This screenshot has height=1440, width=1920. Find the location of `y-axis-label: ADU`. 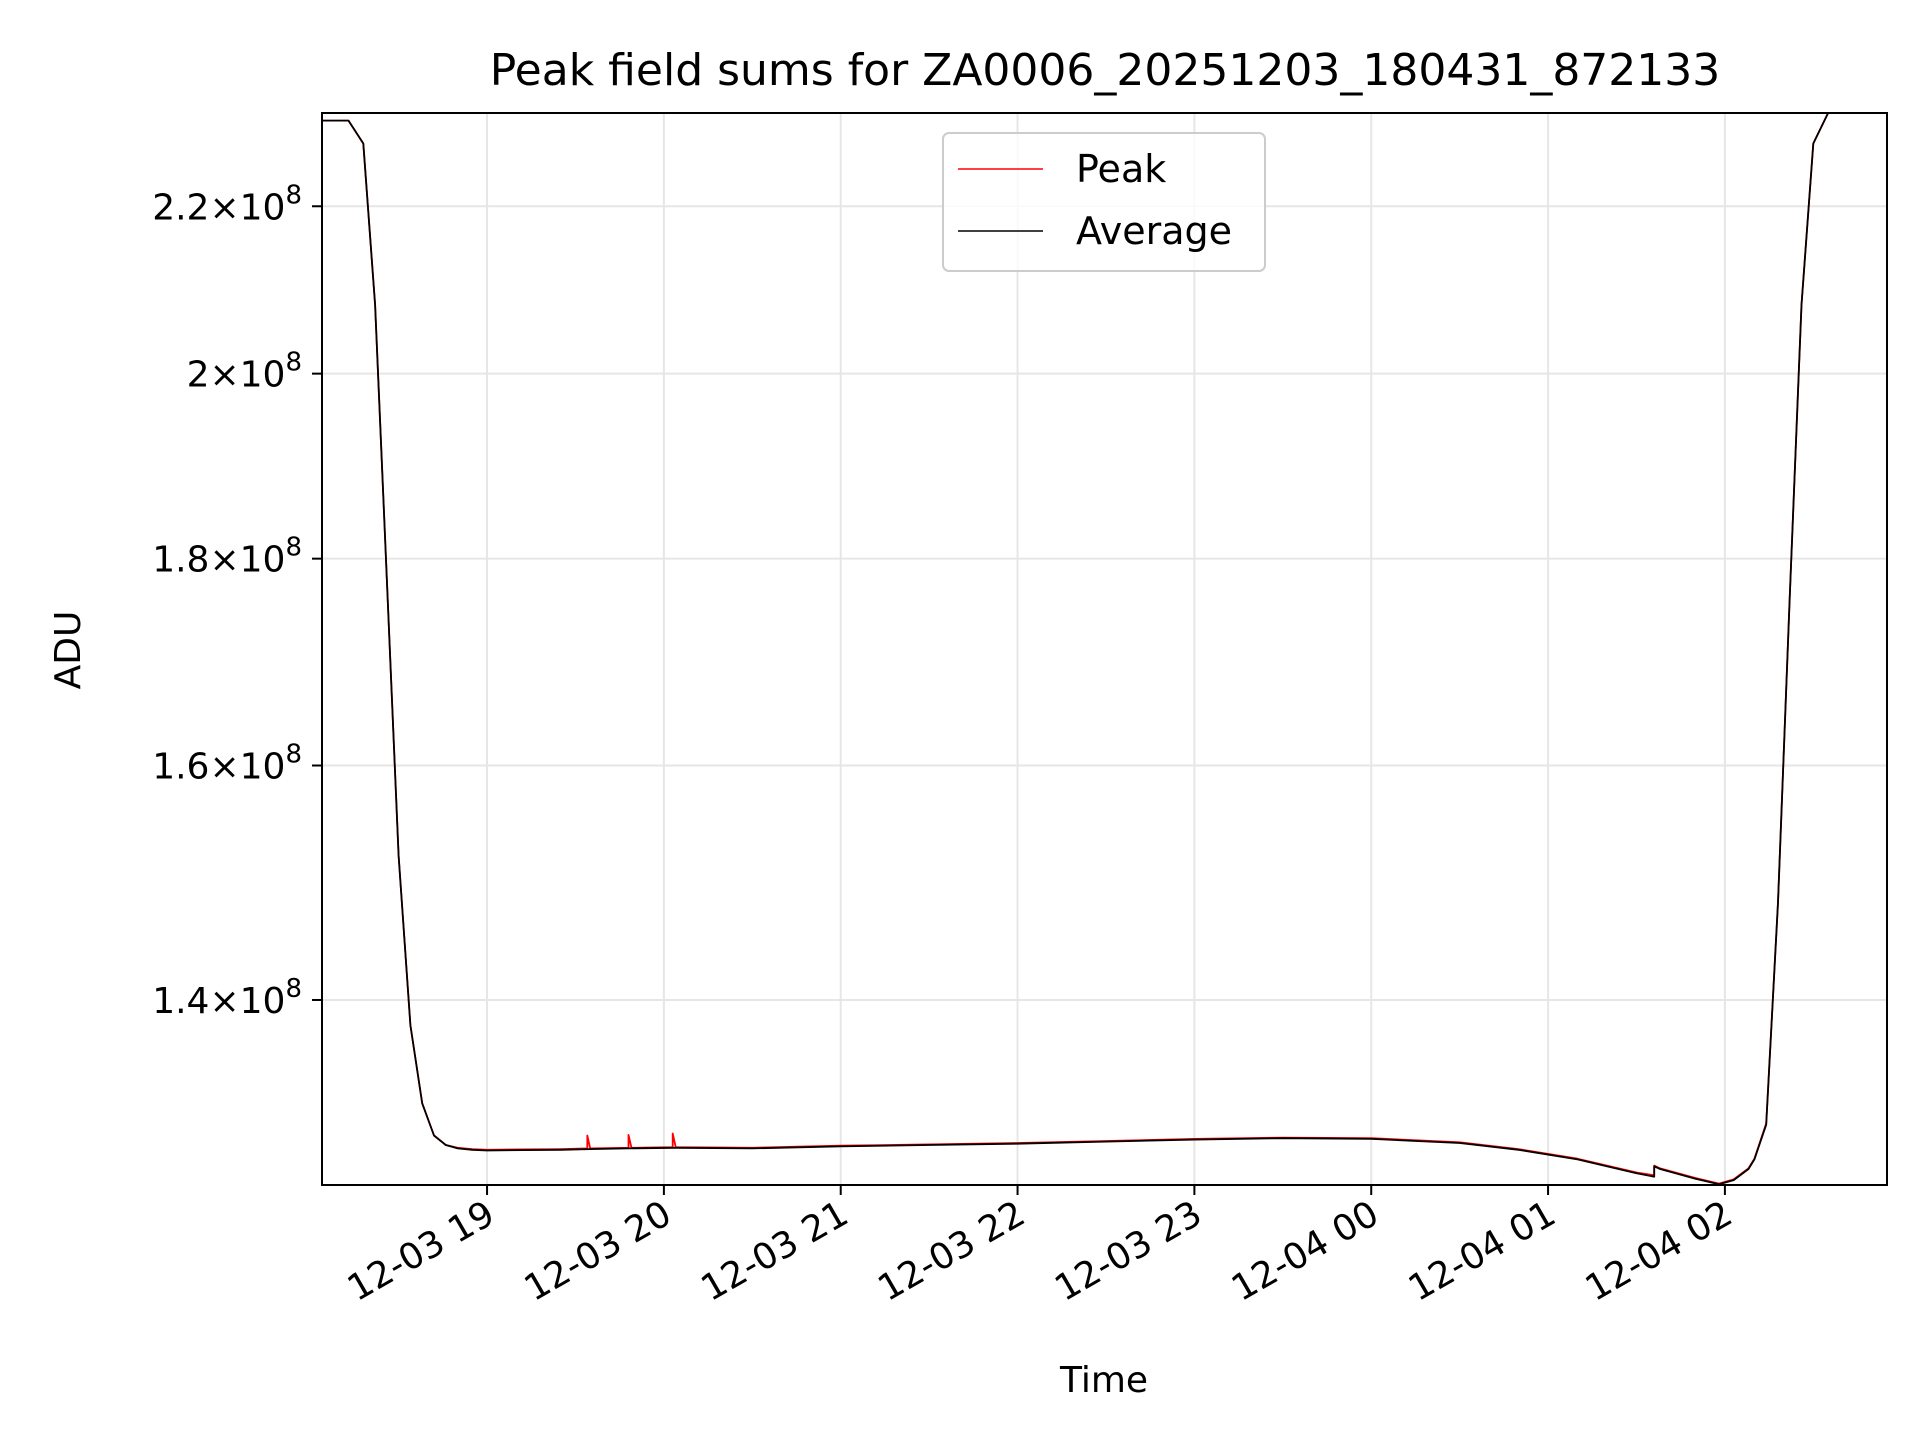

y-axis-label: ADU is located at coordinates (68, 650).